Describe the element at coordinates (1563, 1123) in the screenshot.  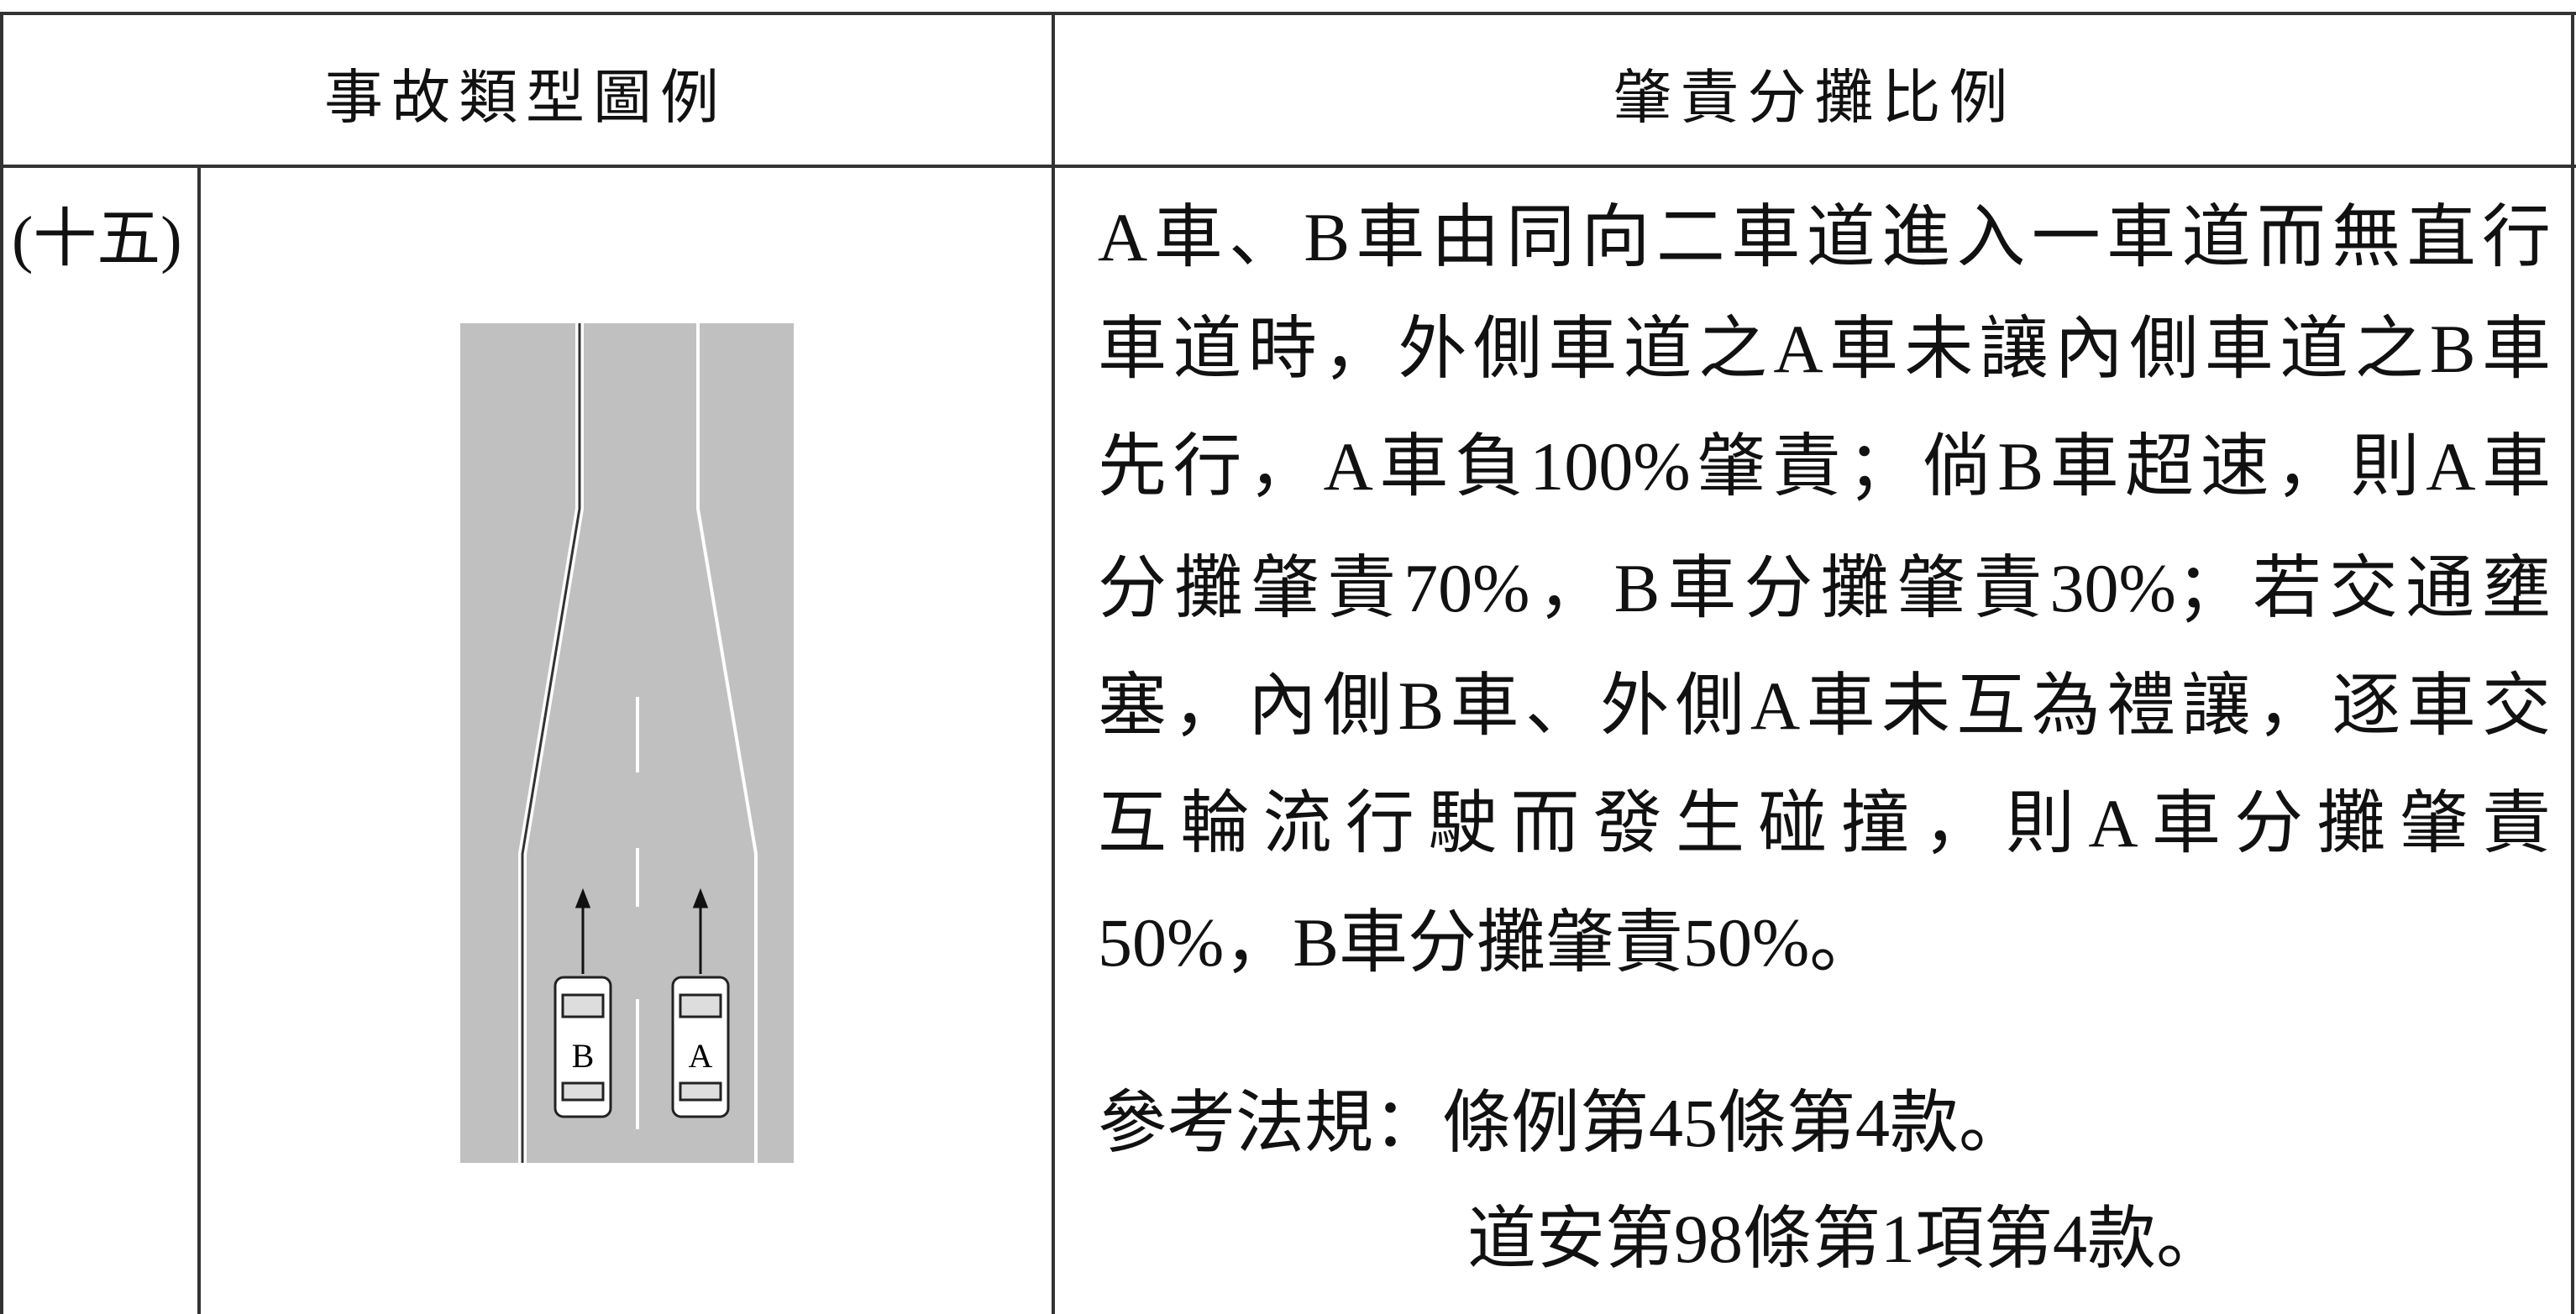
I see `reference-line: 參考法規：條例第45條第4款。` at that location.